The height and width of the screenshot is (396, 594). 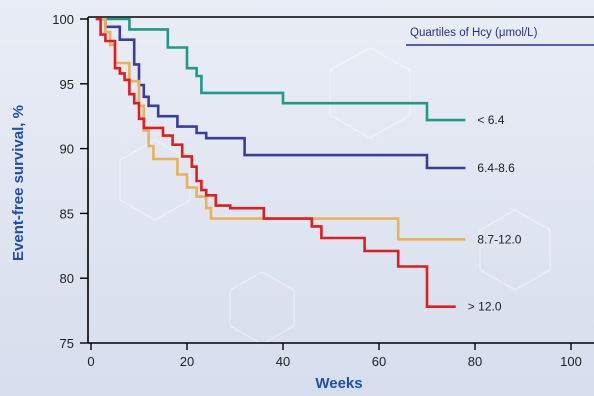 What do you see at coordinates (474, 33) in the screenshot?
I see `legend-title: Quartiles of Hcy (μmol/L)` at bounding box center [474, 33].